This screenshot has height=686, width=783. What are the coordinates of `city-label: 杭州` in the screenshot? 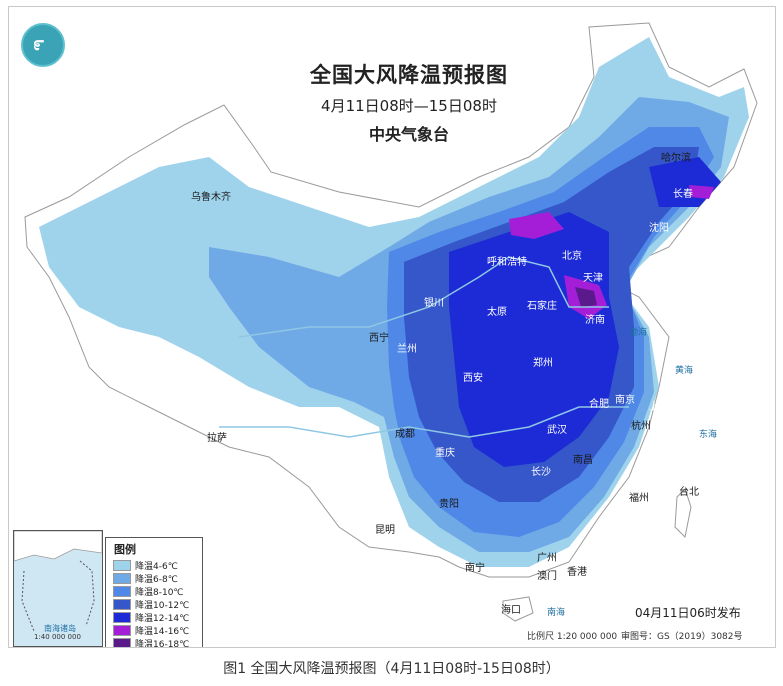 It's located at (641, 426).